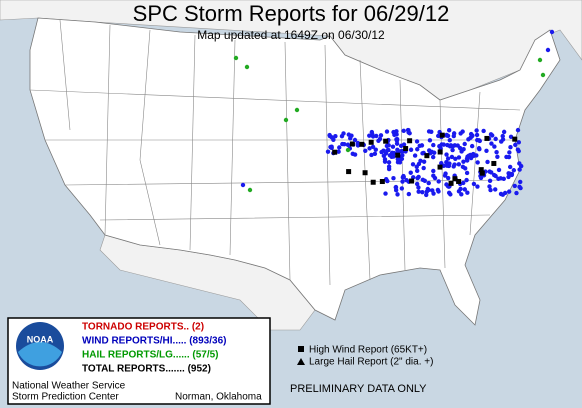 This screenshot has width=582, height=408. What do you see at coordinates (154, 341) in the screenshot?
I see `wind-row: WIND REPORTS/HI..... (893/36)` at bounding box center [154, 341].